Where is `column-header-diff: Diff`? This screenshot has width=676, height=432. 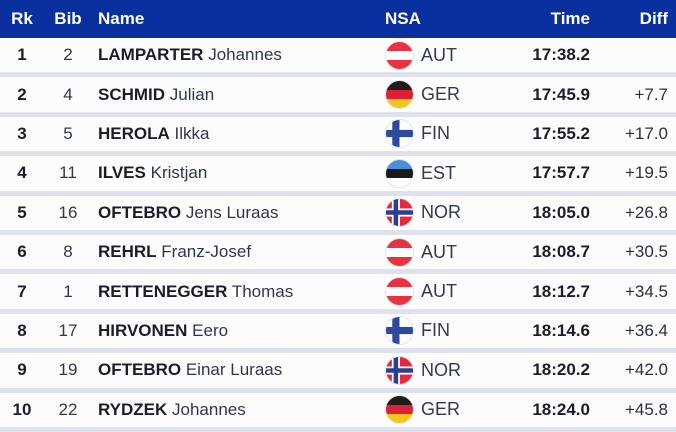 column-header-diff: Diff is located at coordinates (653, 18).